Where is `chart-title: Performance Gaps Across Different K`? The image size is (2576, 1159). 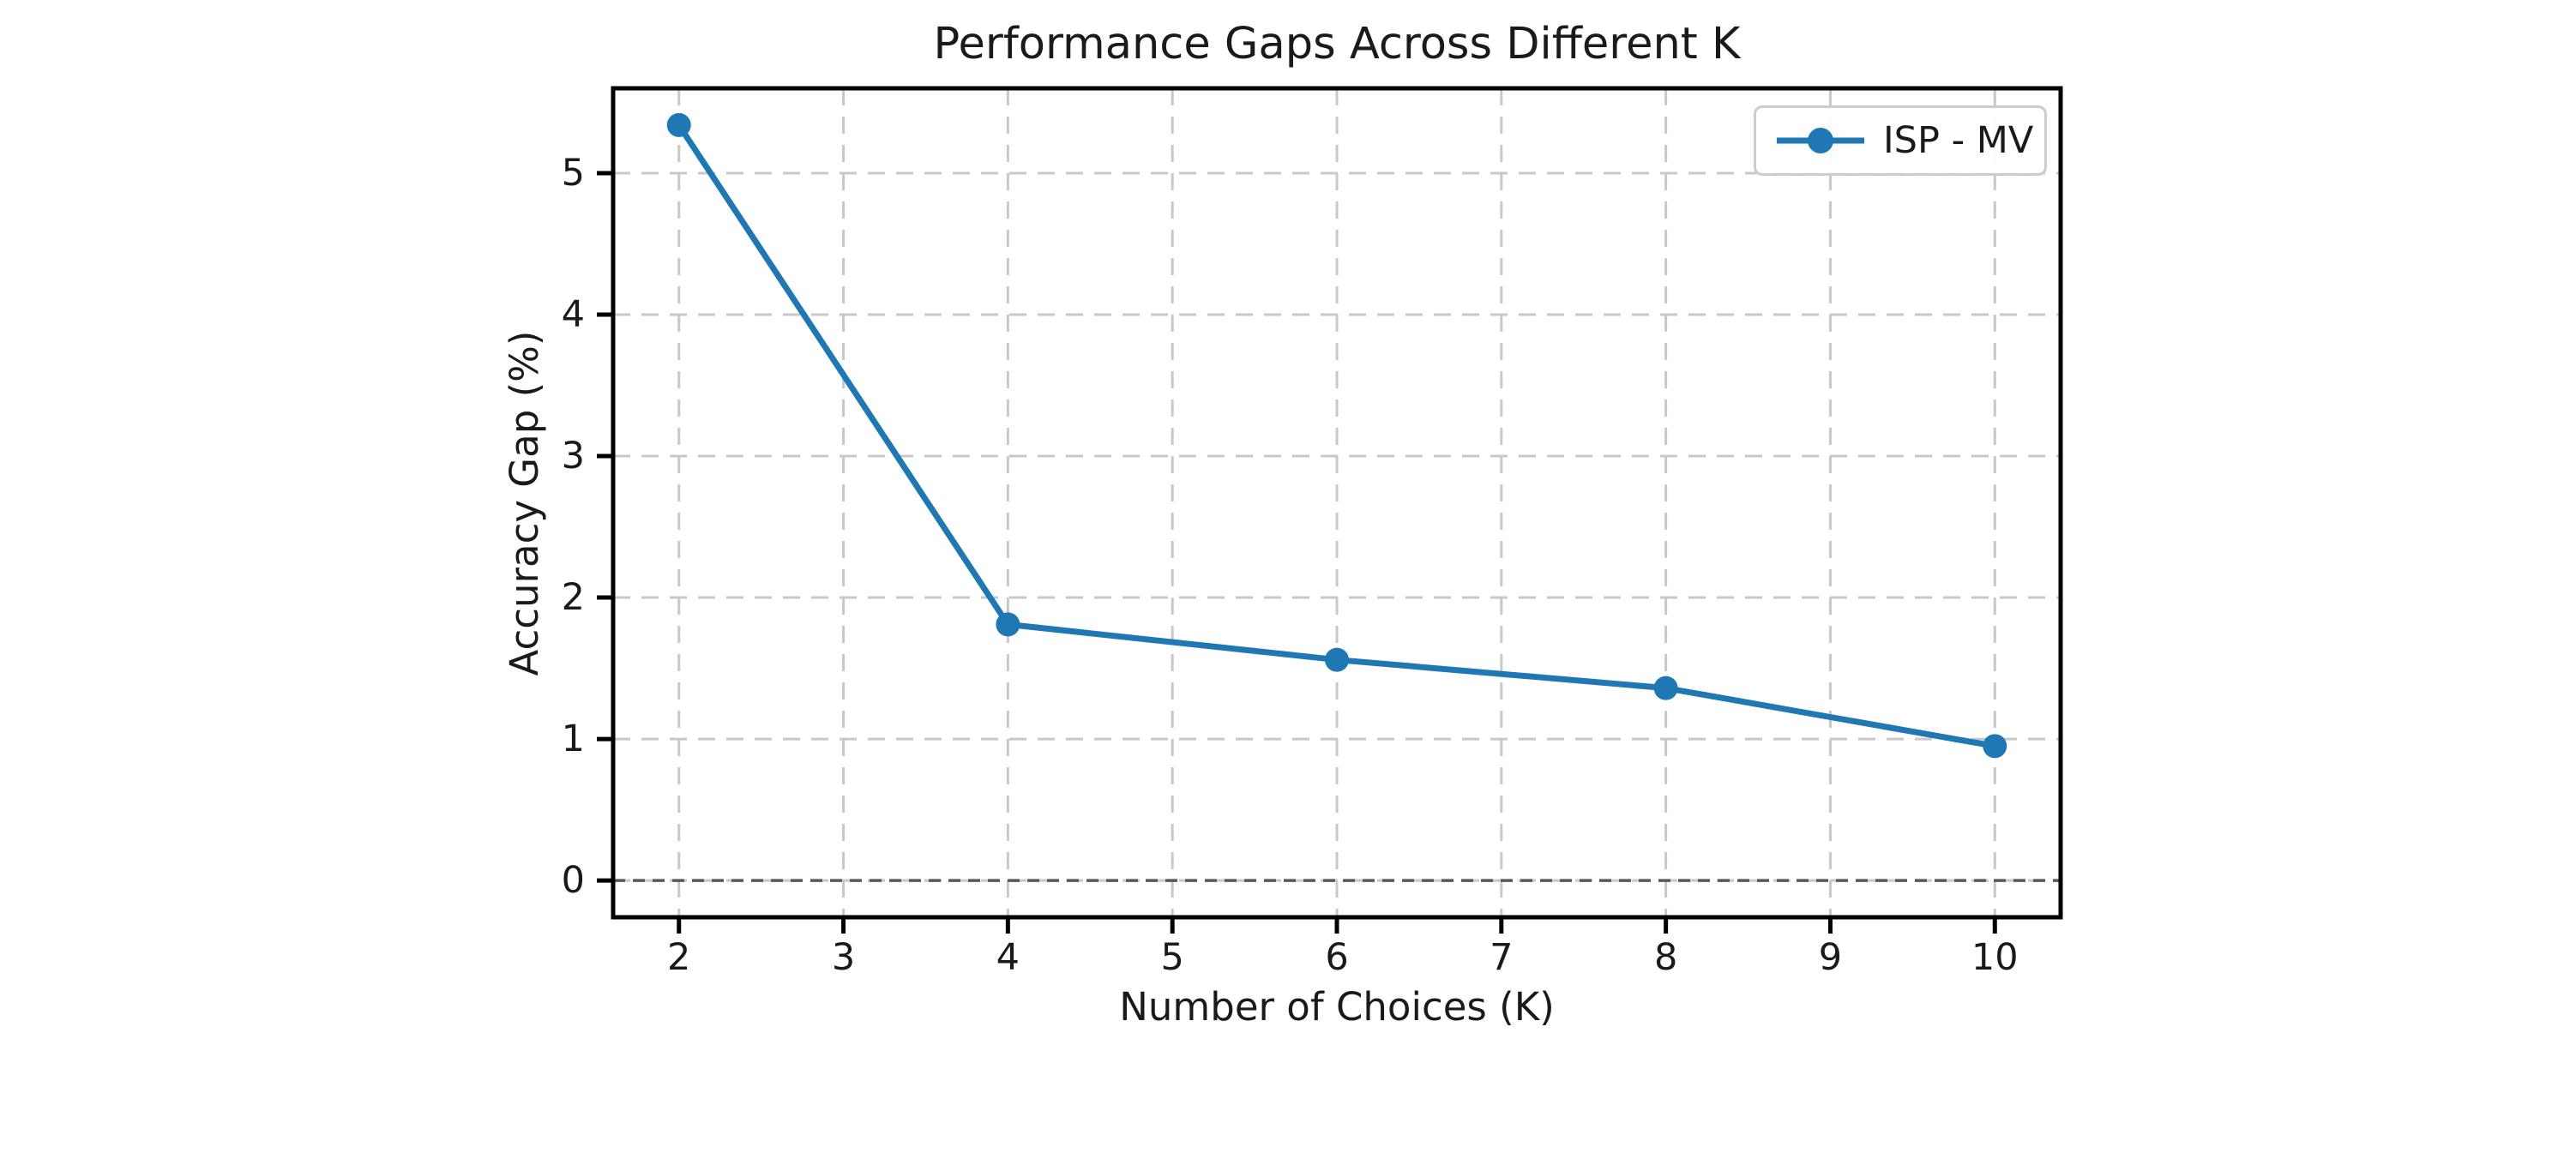
chart-title: Performance Gaps Across Different K is located at coordinates (1337, 44).